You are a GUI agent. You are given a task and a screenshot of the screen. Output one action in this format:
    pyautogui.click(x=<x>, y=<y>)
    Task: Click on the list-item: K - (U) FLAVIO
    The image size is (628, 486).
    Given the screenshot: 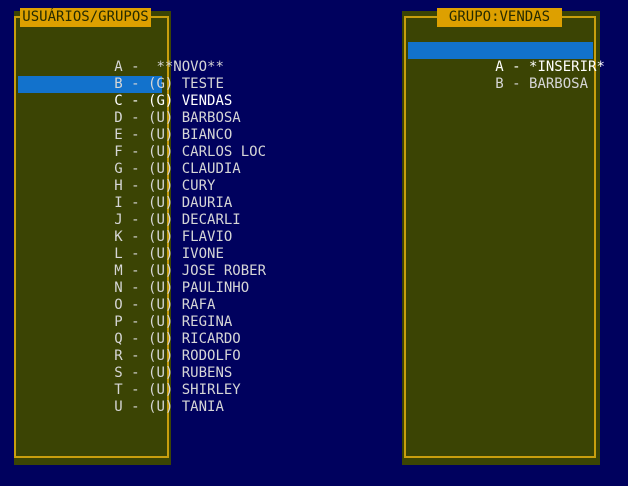 What is the action you would take?
    pyautogui.click(x=125, y=228)
    